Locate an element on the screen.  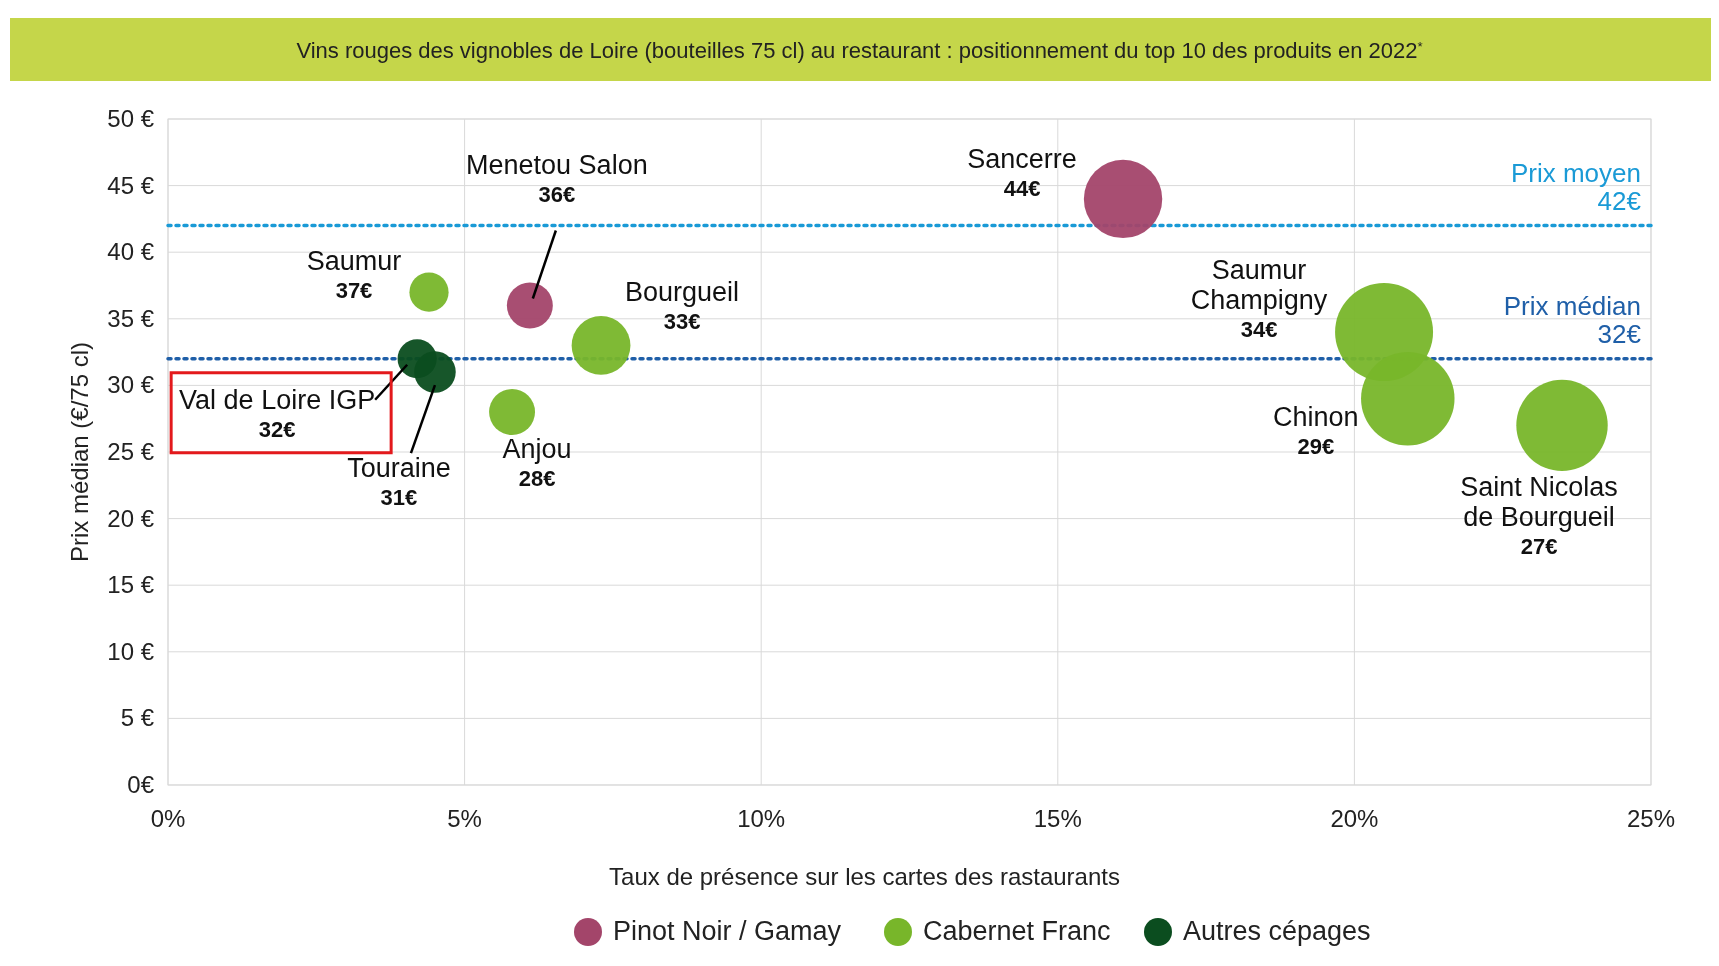
y-tick-label: 45 € is located at coordinates (131, 185).